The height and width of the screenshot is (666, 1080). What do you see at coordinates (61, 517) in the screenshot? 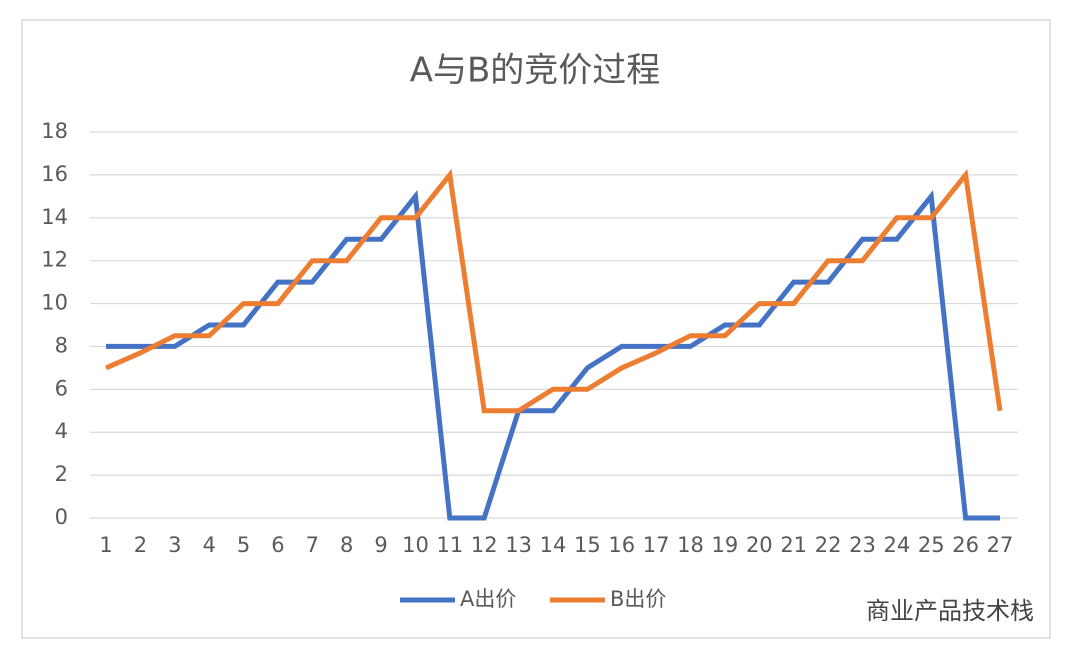
I see `y-tick-label: 0` at bounding box center [61, 517].